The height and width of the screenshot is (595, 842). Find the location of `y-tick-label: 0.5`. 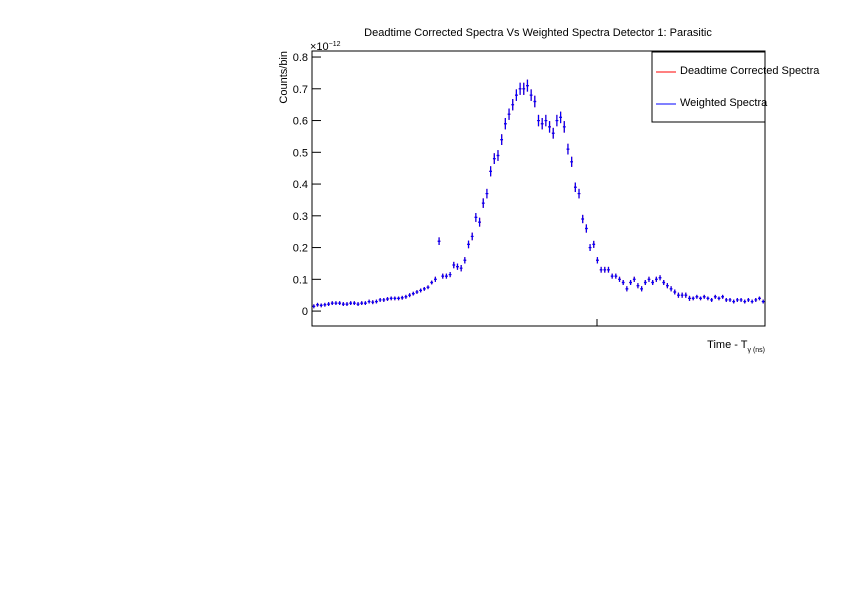

y-tick-label: 0.5 is located at coordinates (300, 153).